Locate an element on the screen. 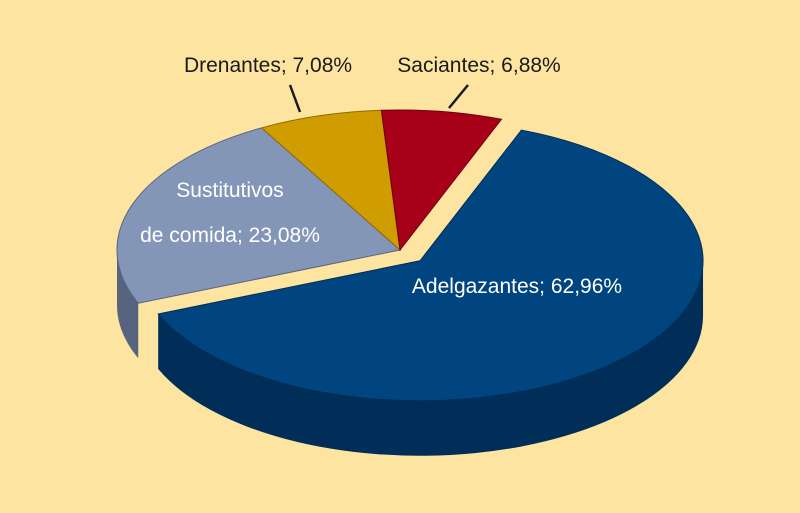 The width and height of the screenshot is (800, 513). label-adelgazantes: Adelgazantes; 62,96% is located at coordinates (517, 286).